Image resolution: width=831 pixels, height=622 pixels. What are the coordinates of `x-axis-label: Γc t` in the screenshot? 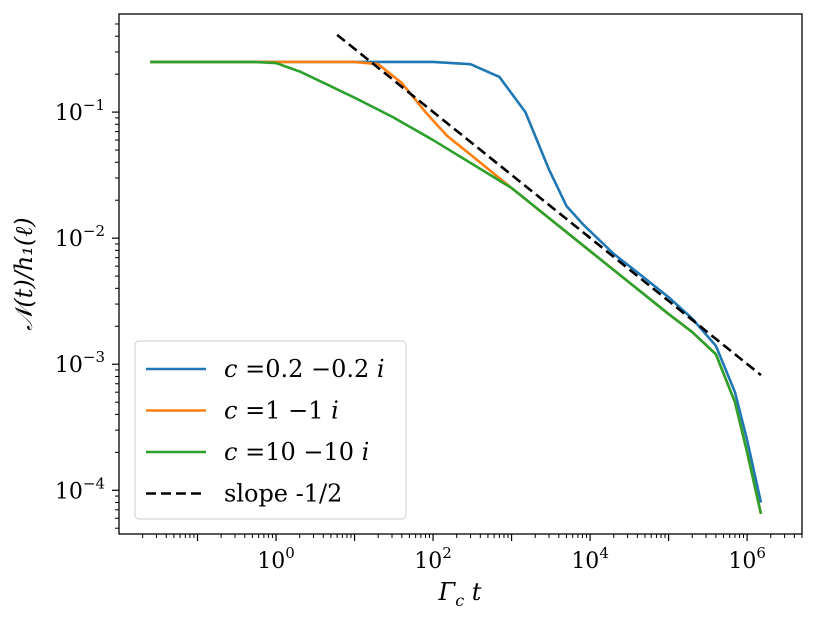 It's located at (460, 594).